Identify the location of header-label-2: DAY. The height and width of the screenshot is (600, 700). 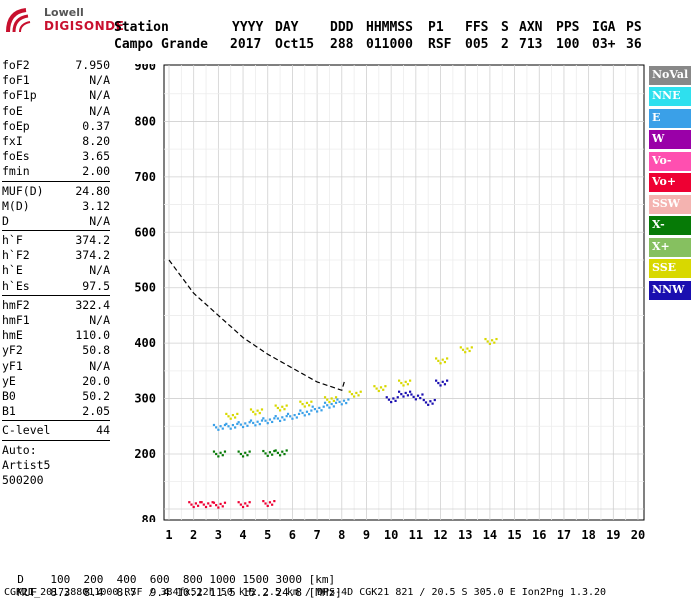
(287, 27).